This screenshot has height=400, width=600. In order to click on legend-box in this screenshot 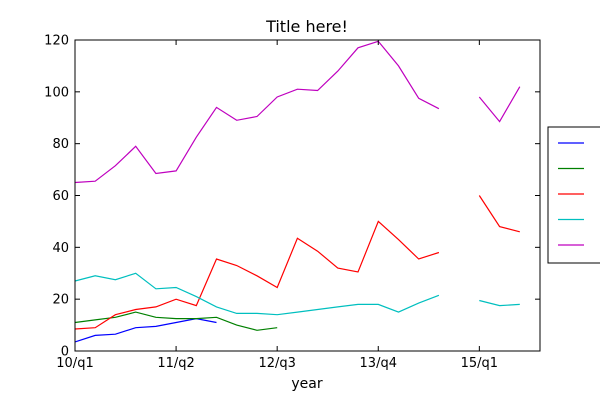, I will do `click(573, 195)`.